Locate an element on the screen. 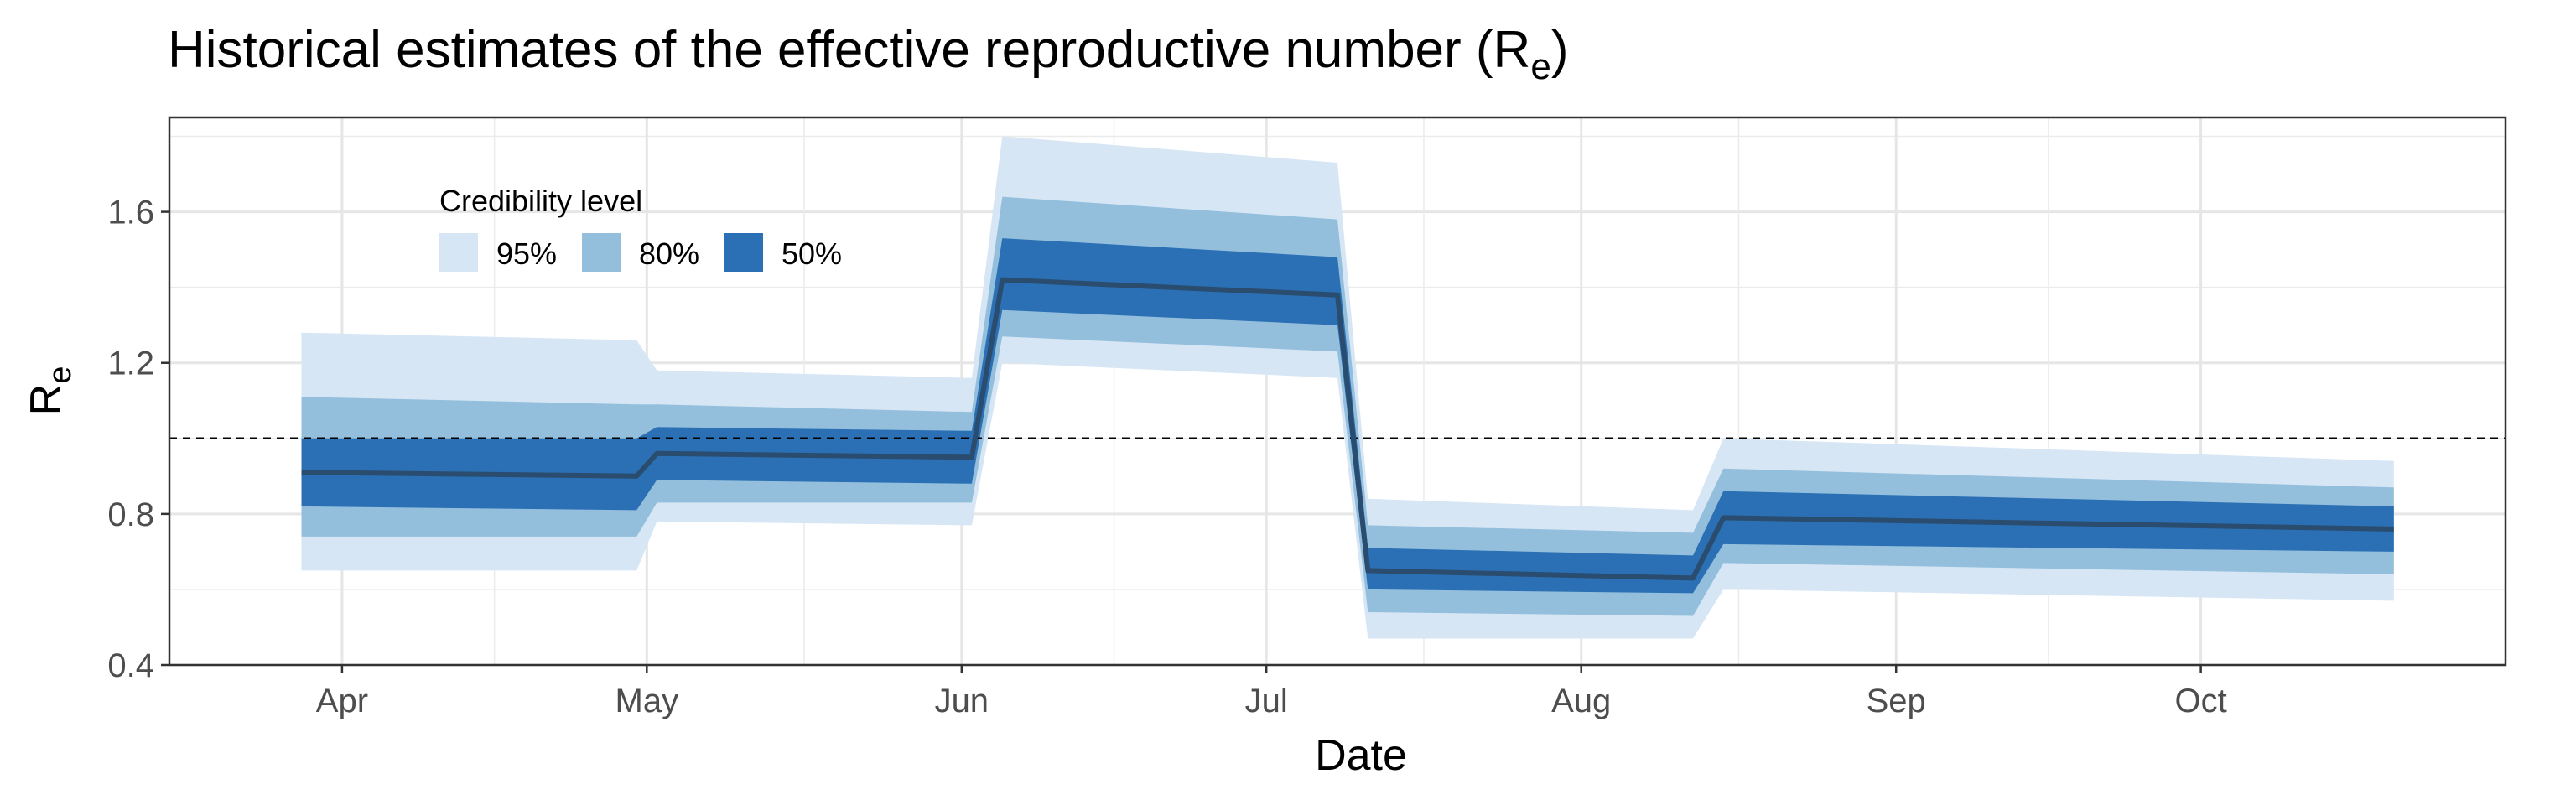 This screenshot has height=805, width=2576. y-tick-label: 0.8 is located at coordinates (130, 514).